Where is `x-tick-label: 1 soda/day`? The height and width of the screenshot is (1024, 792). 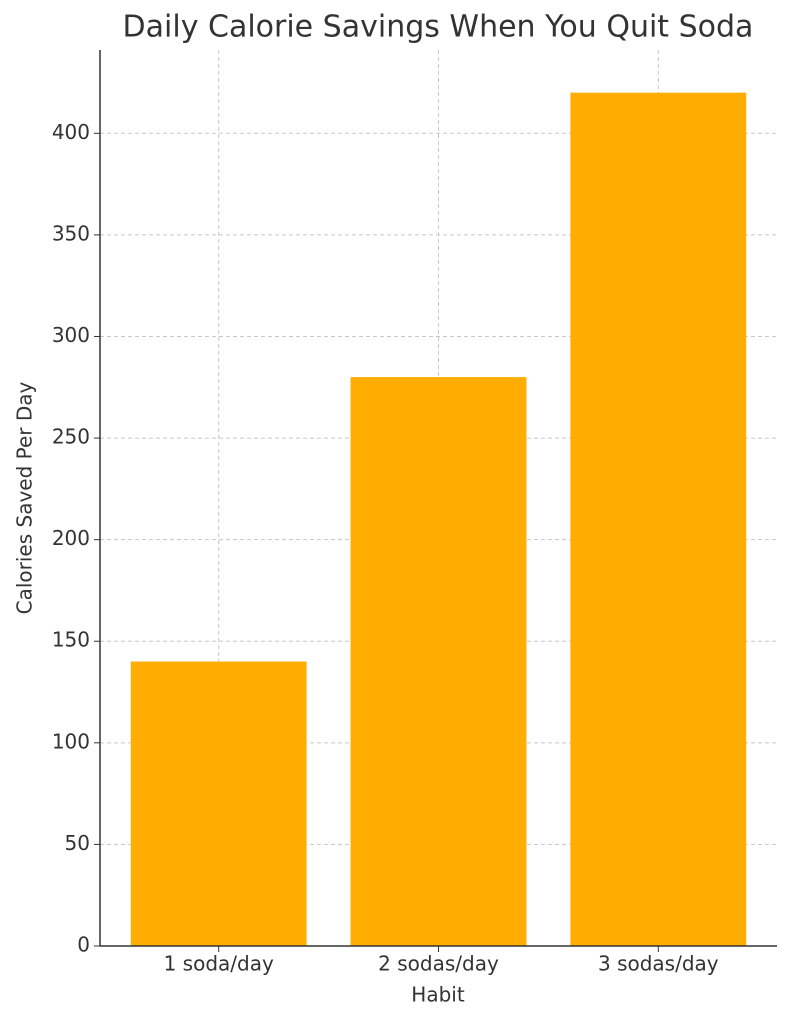
x-tick-label: 1 soda/day is located at coordinates (219, 964).